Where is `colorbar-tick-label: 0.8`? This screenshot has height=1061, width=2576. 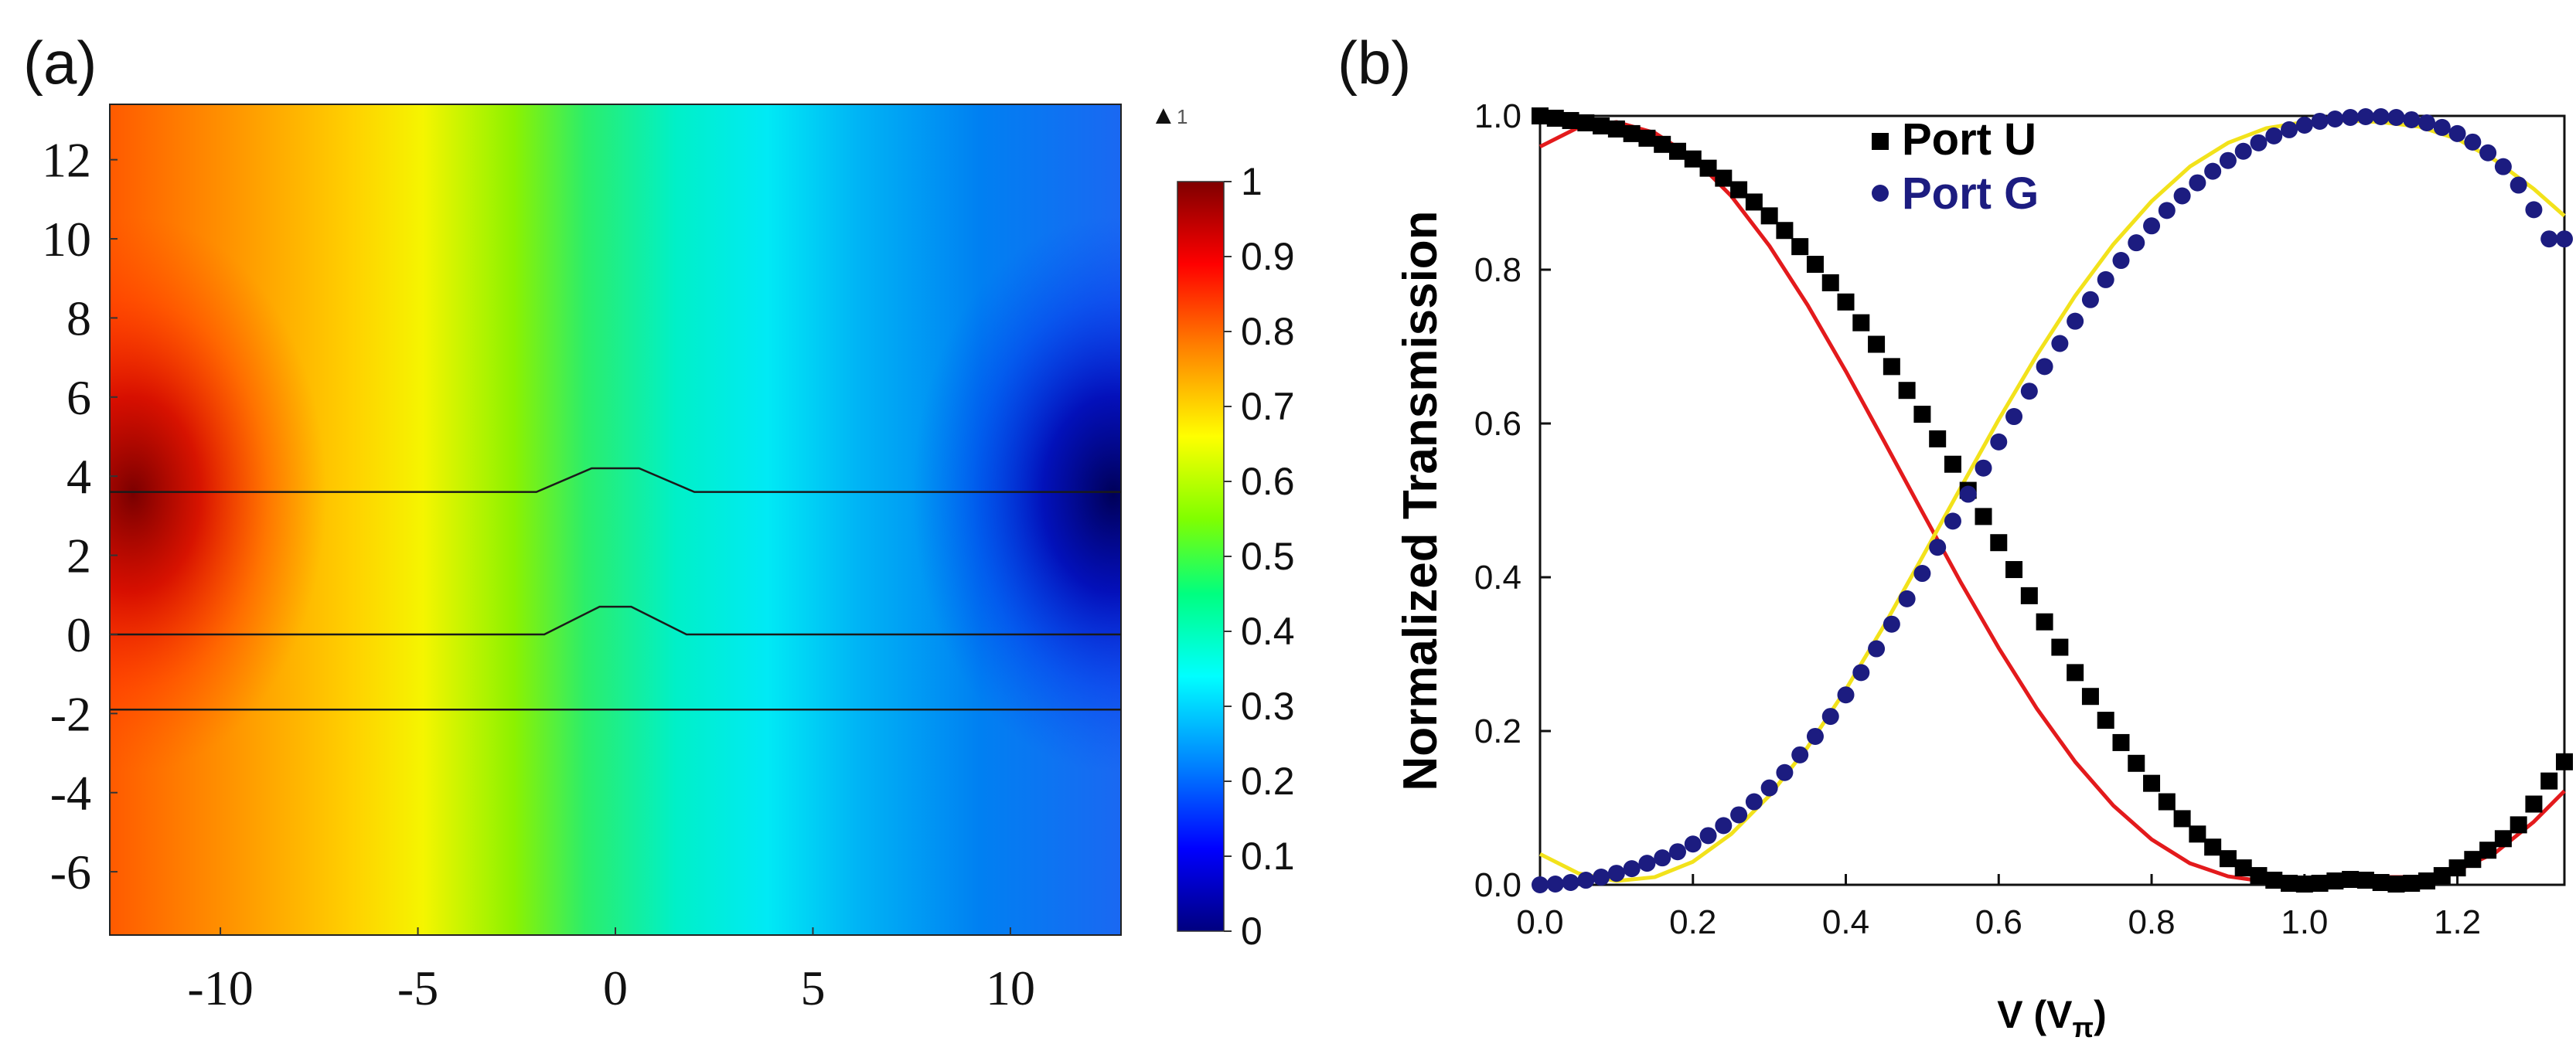
colorbar-tick-label: 0.8 is located at coordinates (1268, 331).